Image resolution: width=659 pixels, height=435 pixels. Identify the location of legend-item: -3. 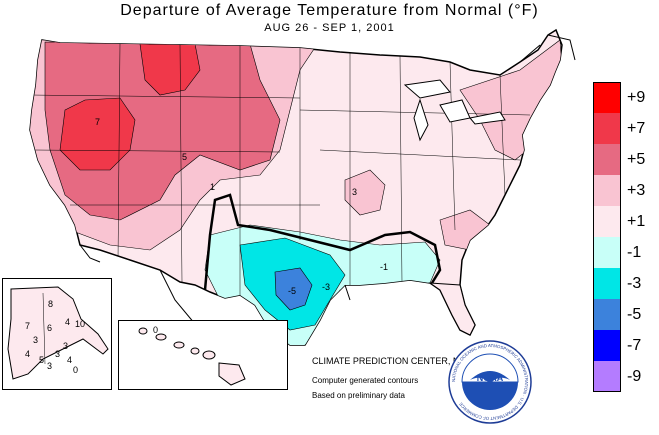
(624, 283).